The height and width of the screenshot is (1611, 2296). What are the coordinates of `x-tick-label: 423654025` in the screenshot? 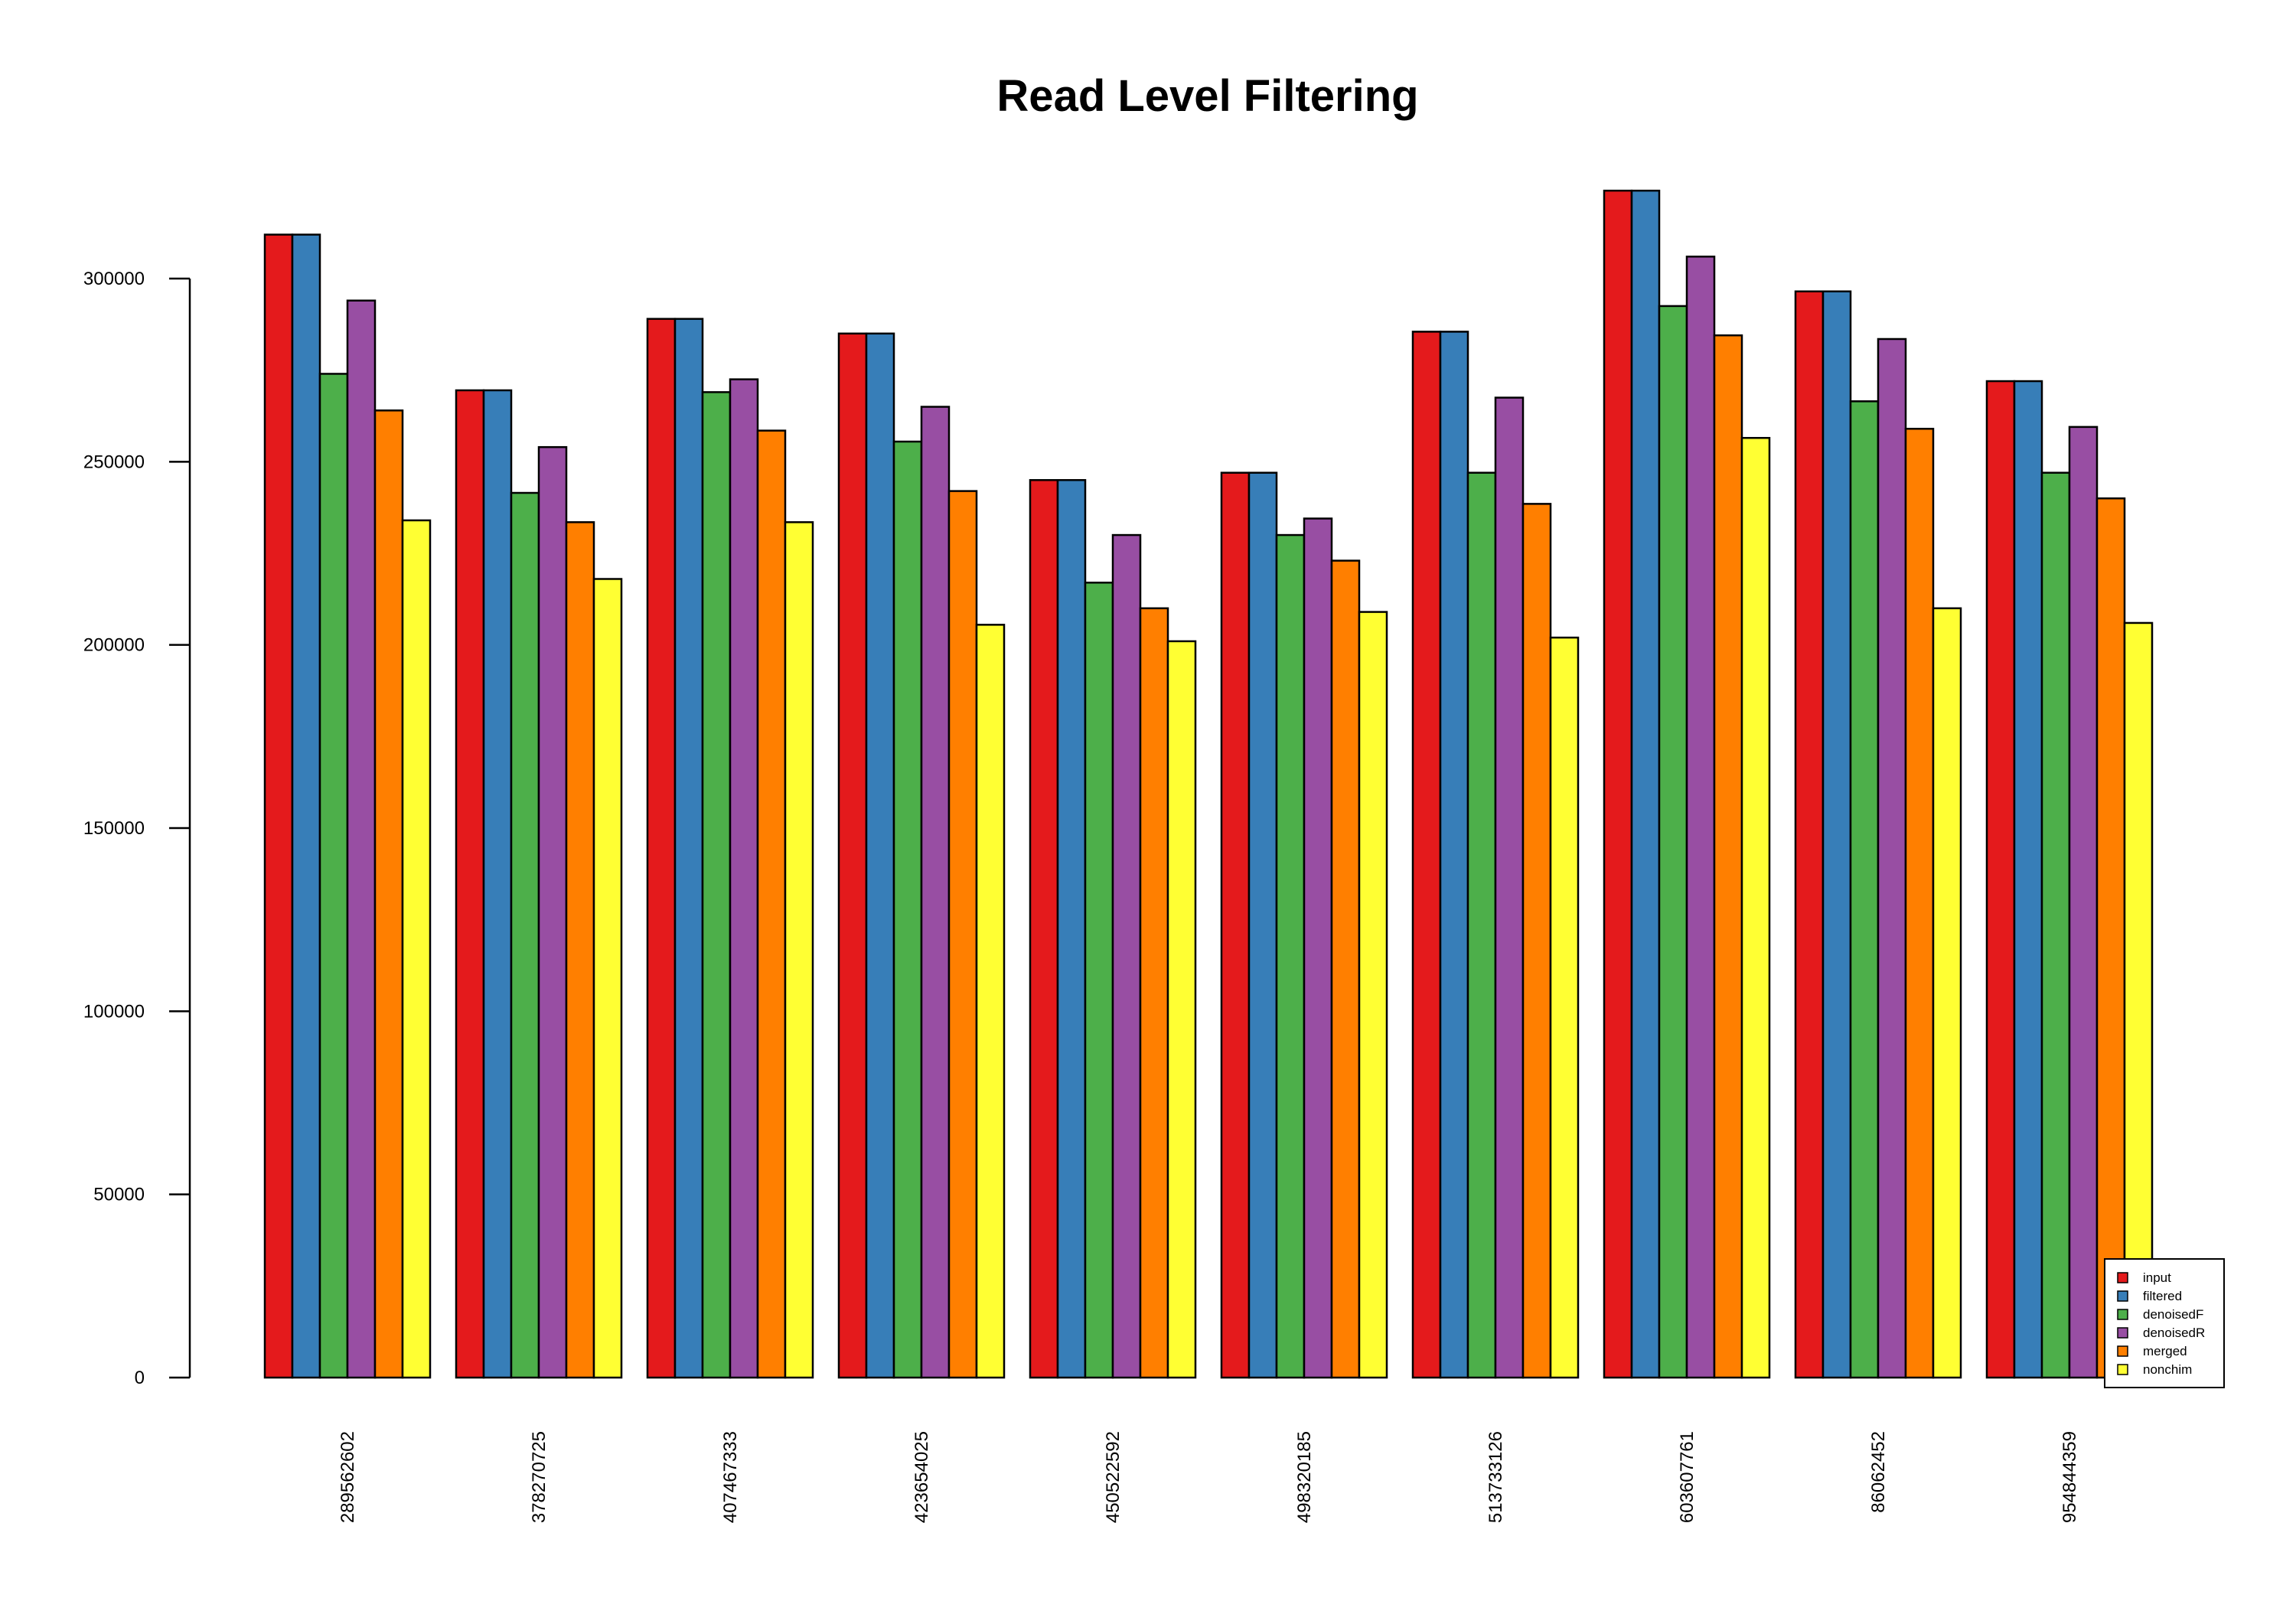 It's located at (922, 1477).